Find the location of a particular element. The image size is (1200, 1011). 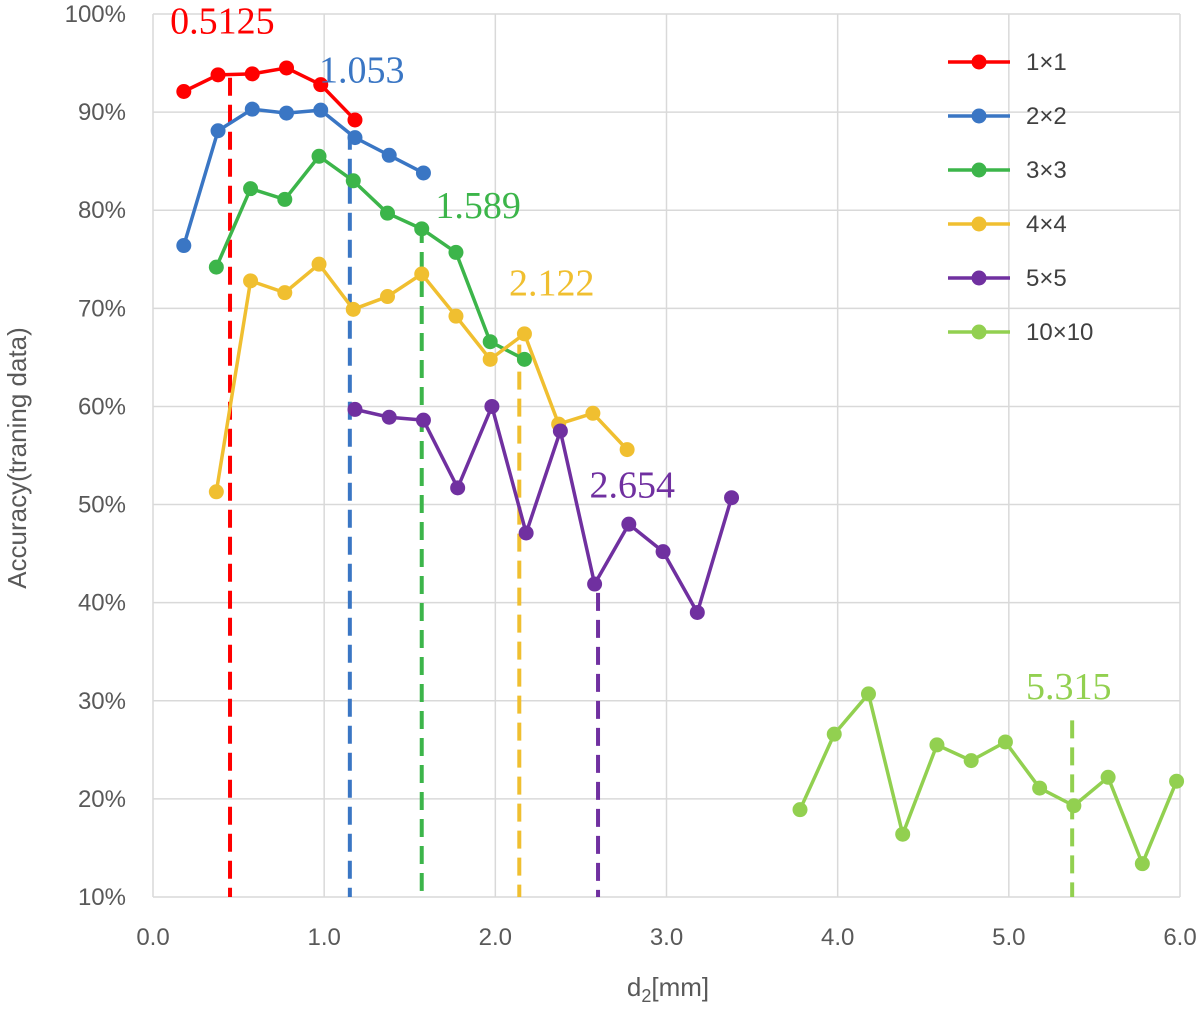

y-tick-label: 100% is located at coordinates (95, 14).